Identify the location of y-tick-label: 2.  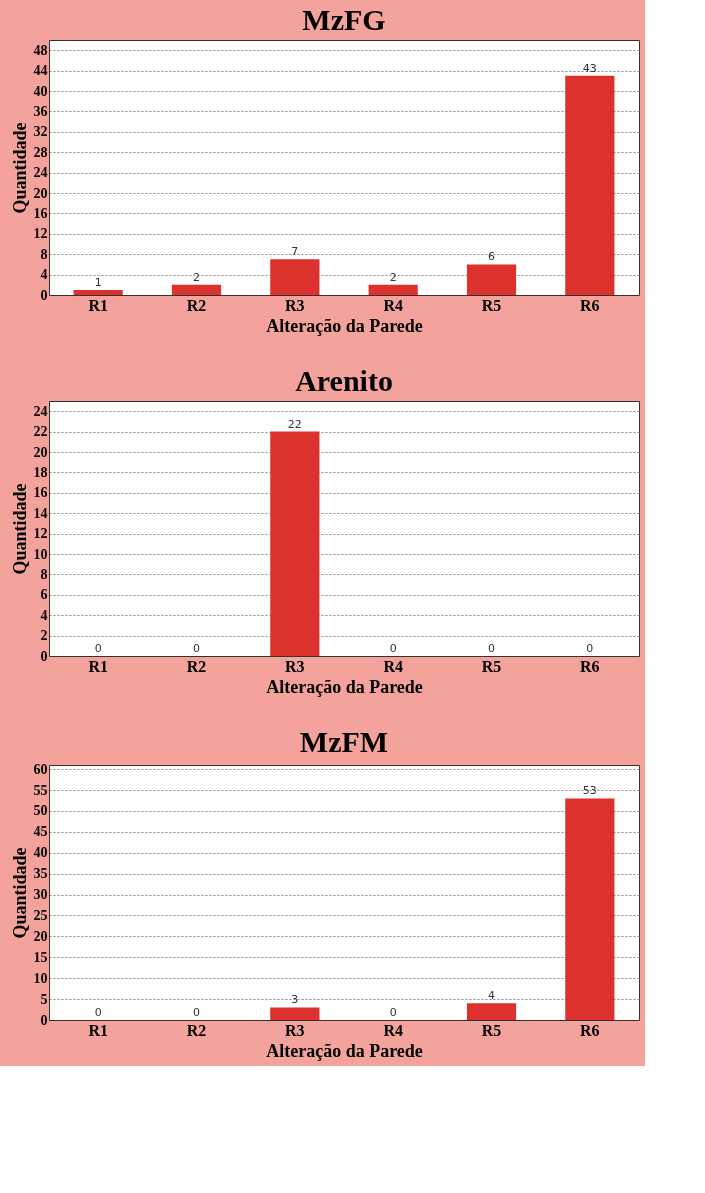
(44, 636).